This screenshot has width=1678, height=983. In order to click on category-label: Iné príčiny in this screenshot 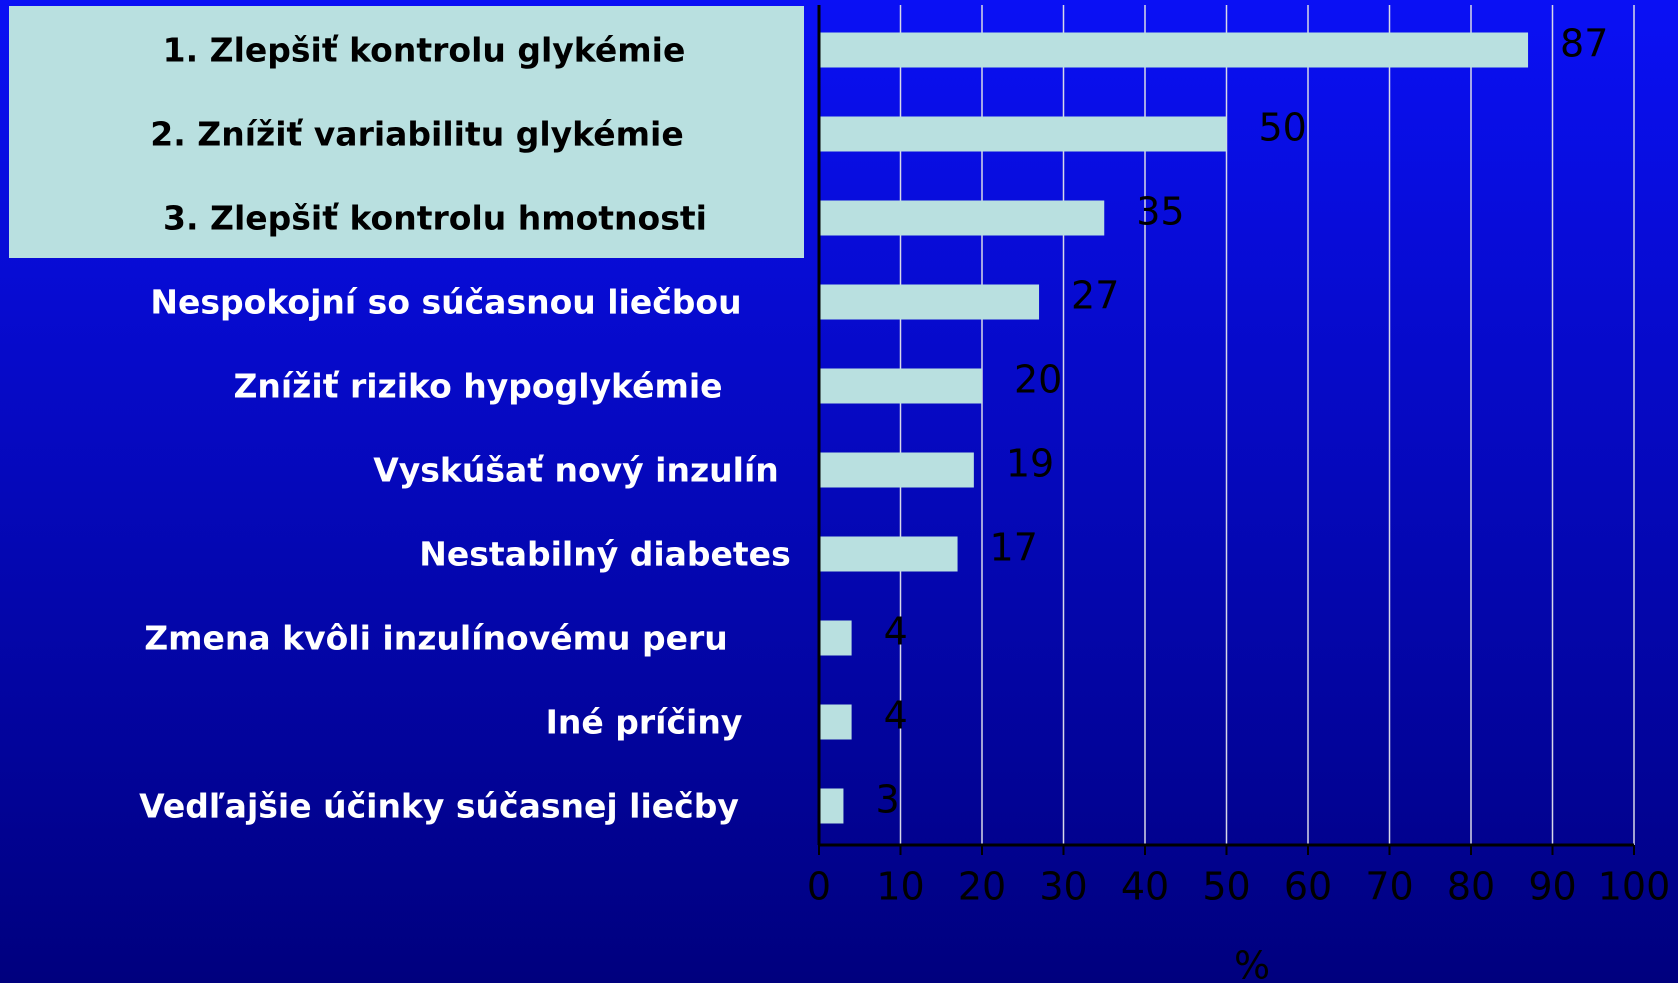, I will do `click(644, 722)`.